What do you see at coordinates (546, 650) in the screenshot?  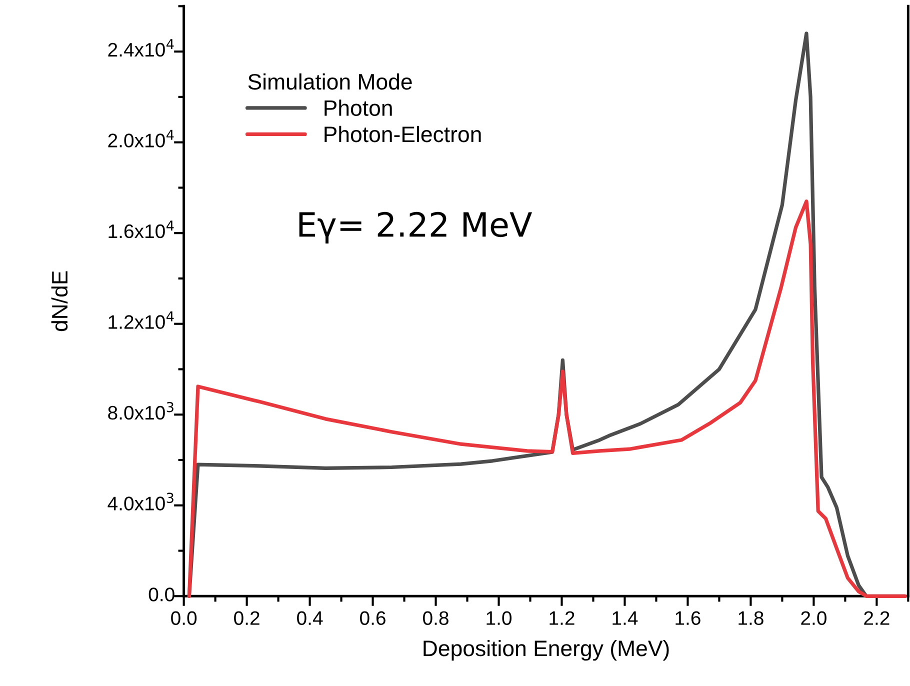 I see `x-axis-title: Deposition Energy (MeV)` at bounding box center [546, 650].